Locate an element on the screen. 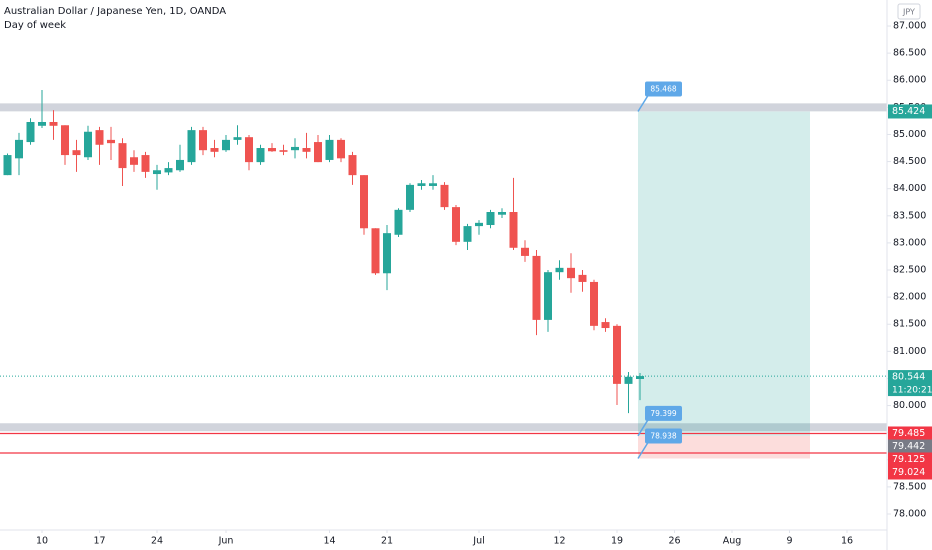  callout-label: 85.468 is located at coordinates (663, 88).